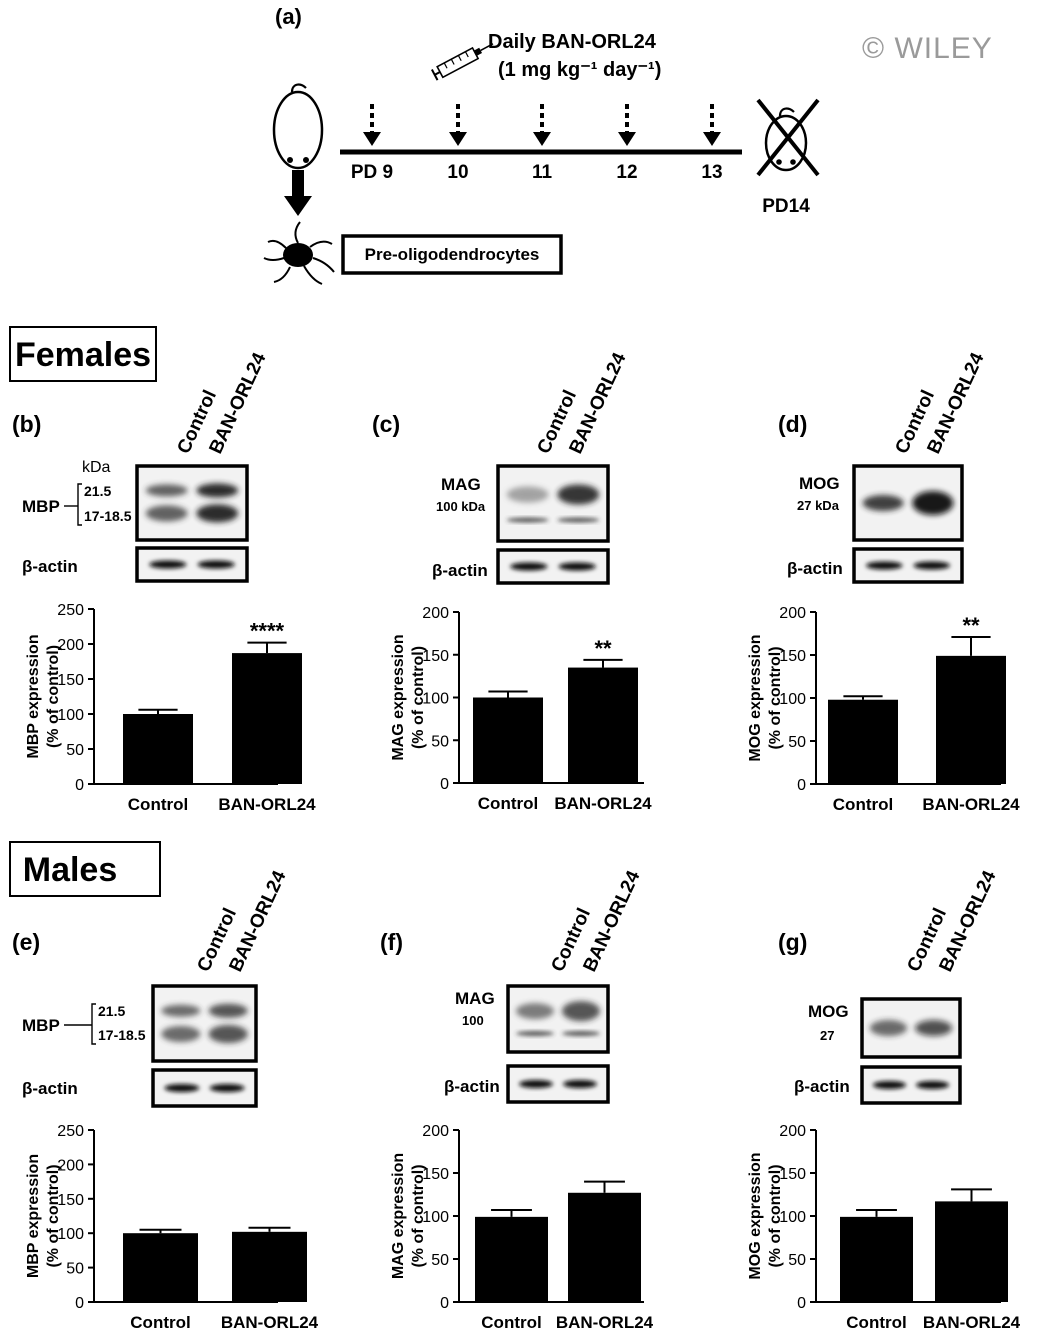 The width and height of the screenshot is (1064, 1333). I want to click on day-label: 11, so click(542, 172).